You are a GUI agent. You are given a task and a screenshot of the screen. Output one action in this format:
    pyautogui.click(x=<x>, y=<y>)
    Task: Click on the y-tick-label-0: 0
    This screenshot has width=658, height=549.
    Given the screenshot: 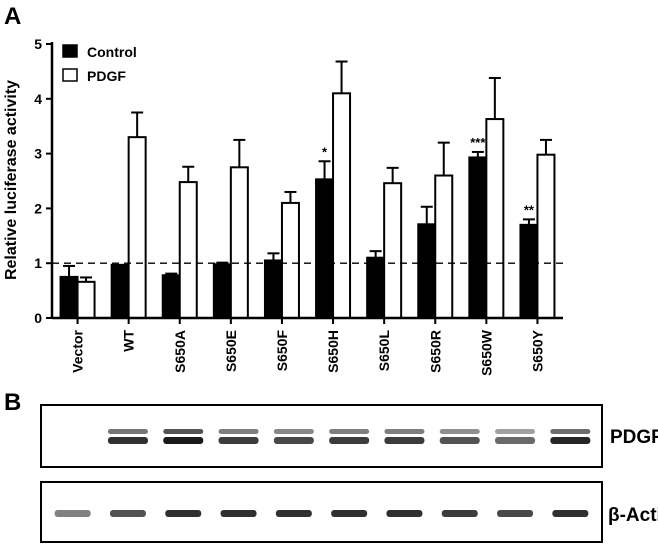 What is the action you would take?
    pyautogui.click(x=38, y=318)
    